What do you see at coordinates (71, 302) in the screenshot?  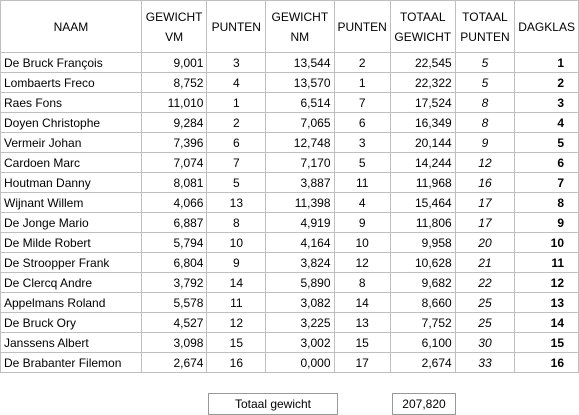 I see `table-cell: Appelmans Roland` at bounding box center [71, 302].